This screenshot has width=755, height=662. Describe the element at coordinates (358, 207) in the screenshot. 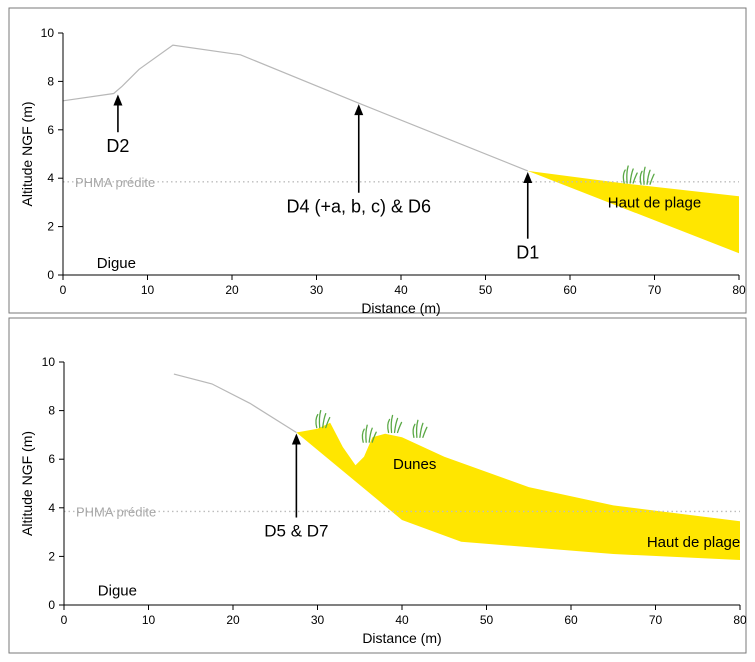

I see `annotation-label: D4 (+a, b, c) & D6` at that location.